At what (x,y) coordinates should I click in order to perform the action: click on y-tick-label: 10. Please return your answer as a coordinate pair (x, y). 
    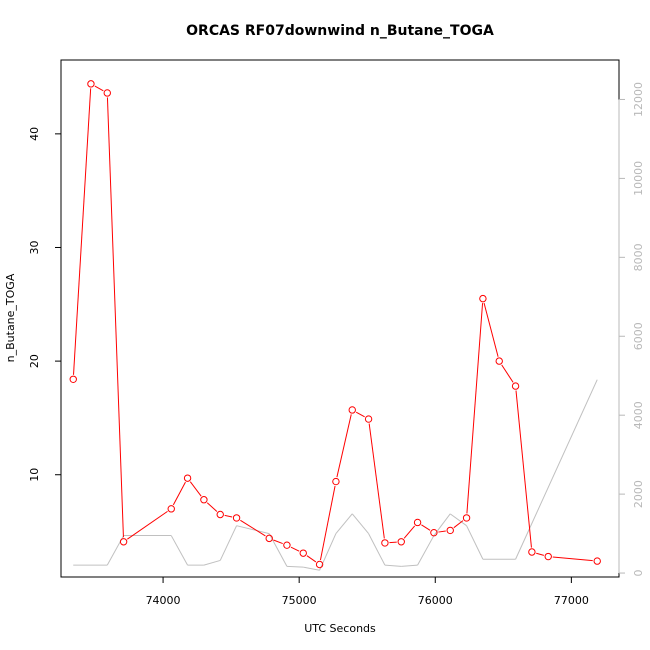
    Looking at the image, I should click on (34, 475).